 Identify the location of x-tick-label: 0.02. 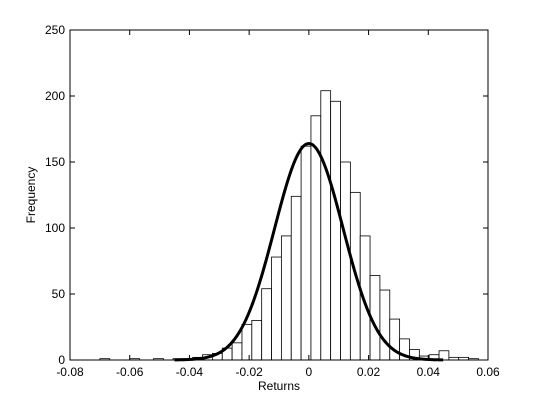
(369, 372).